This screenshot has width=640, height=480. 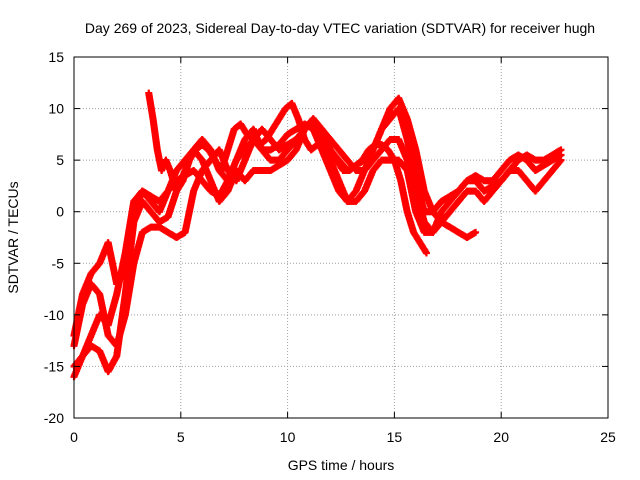 What do you see at coordinates (608, 437) in the screenshot?
I see `x-tick-label: 25` at bounding box center [608, 437].